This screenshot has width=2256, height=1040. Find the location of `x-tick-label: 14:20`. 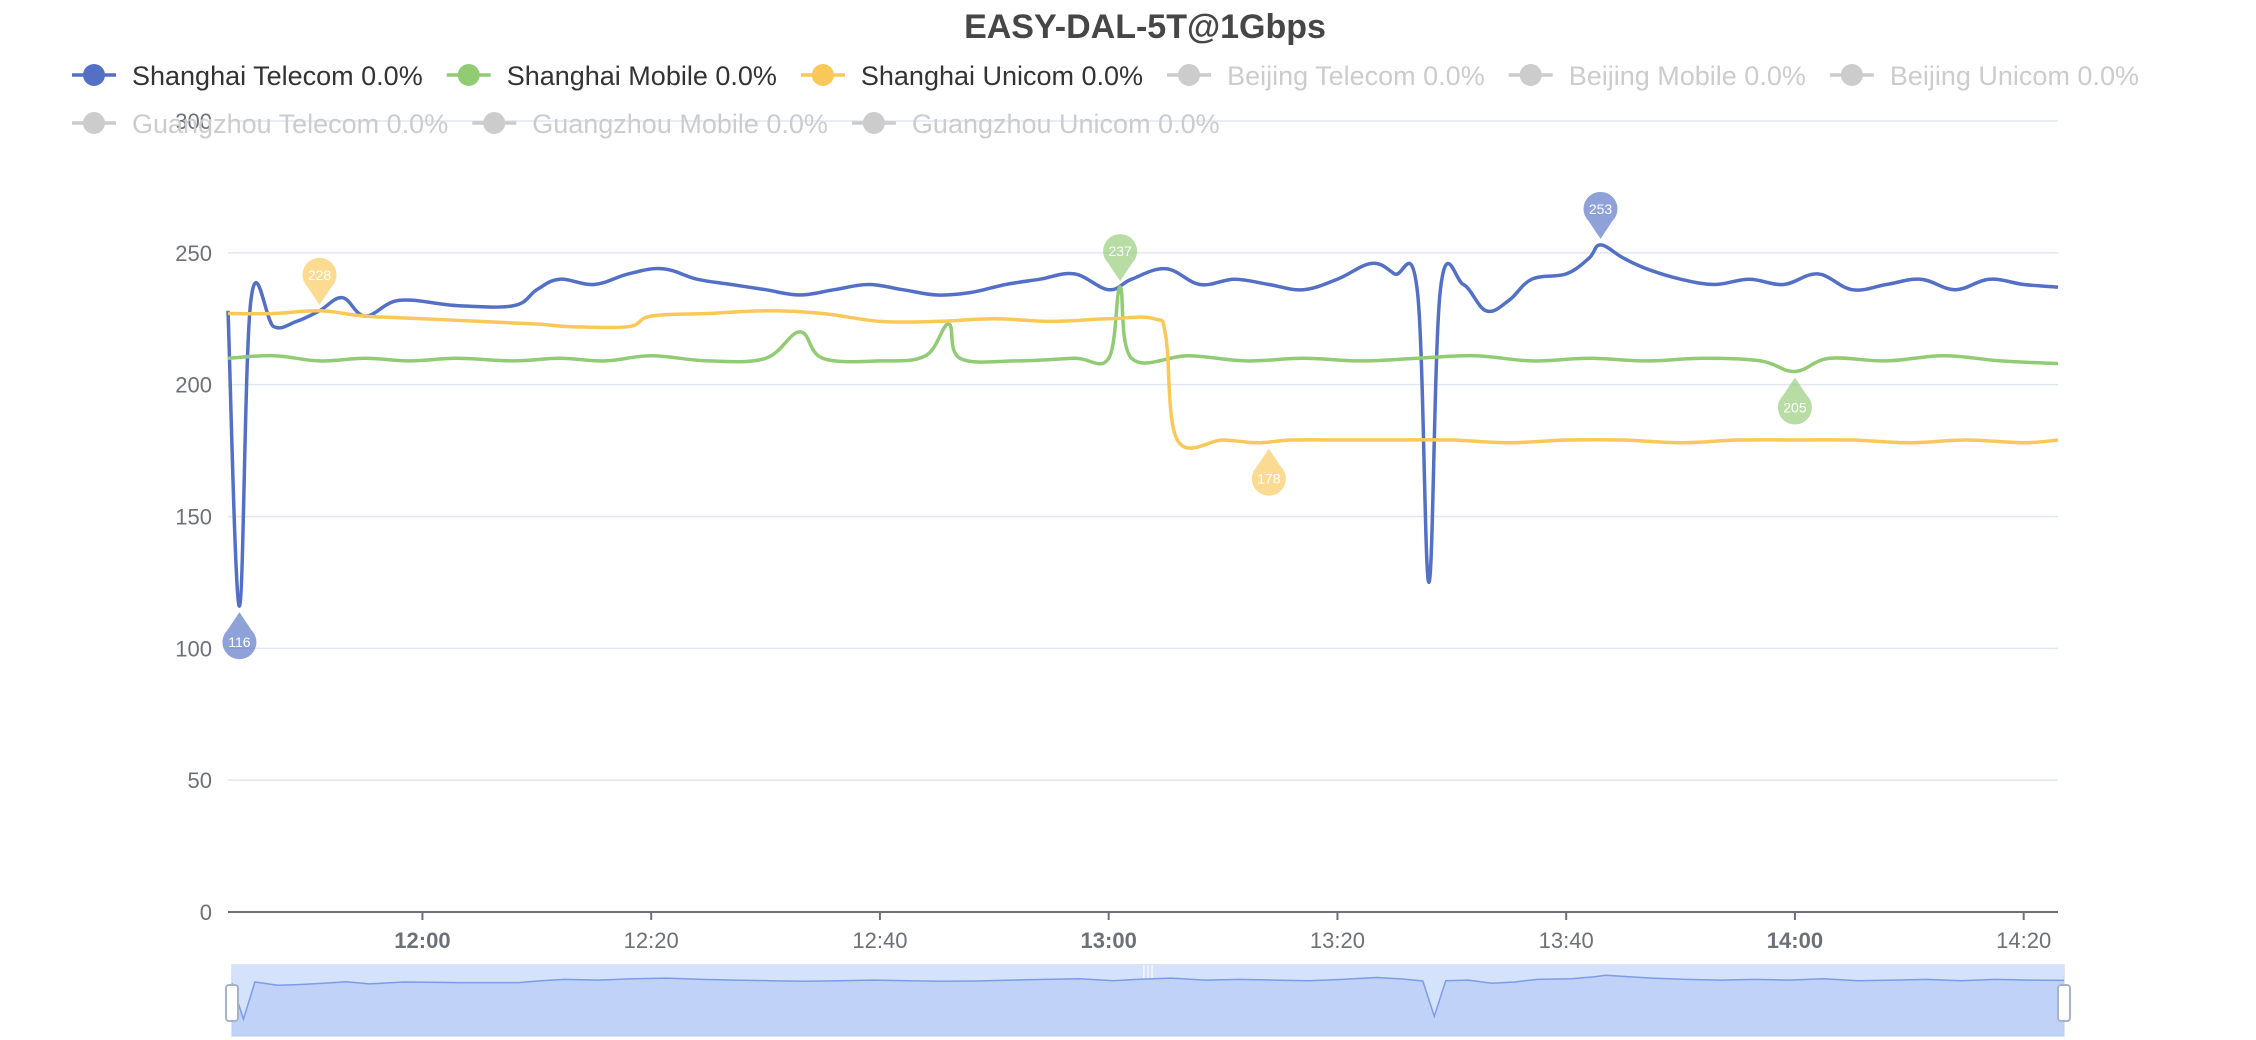

x-tick-label: 14:20 is located at coordinates (2023, 940).